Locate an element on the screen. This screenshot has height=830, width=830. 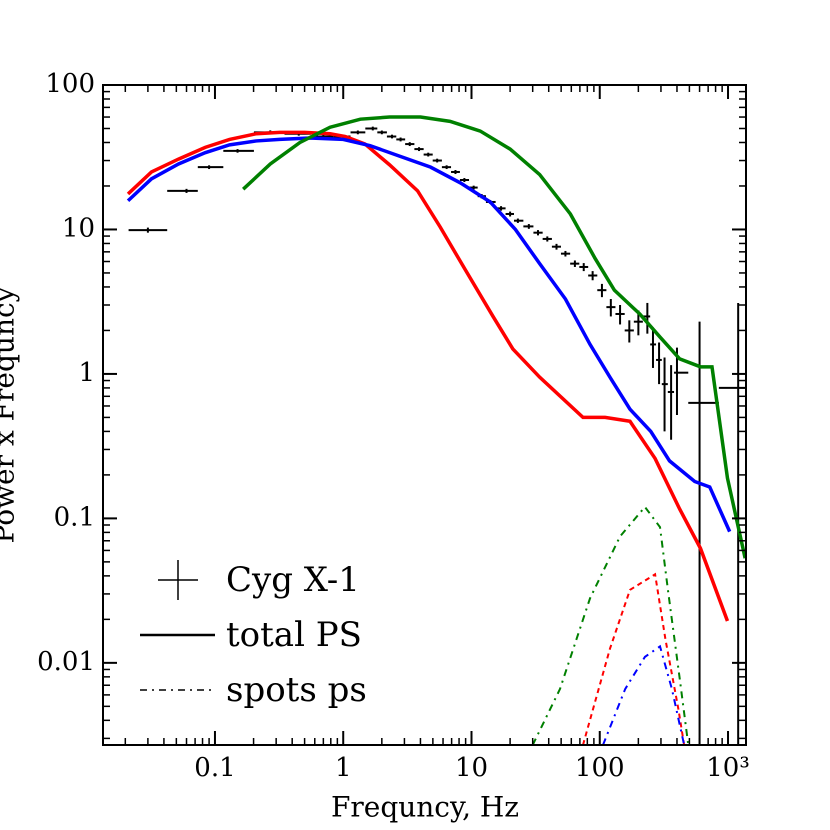
legend-label: total PS is located at coordinates (294, 635).